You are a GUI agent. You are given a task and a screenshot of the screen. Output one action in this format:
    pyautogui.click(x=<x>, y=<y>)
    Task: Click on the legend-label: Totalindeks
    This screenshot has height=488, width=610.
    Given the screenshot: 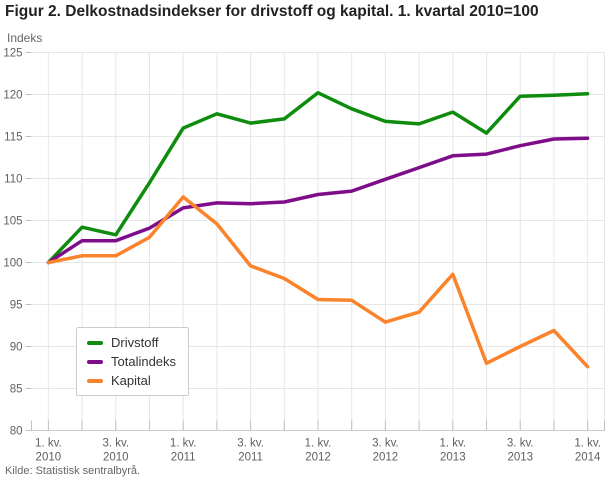 What is the action you would take?
    pyautogui.click(x=144, y=361)
    